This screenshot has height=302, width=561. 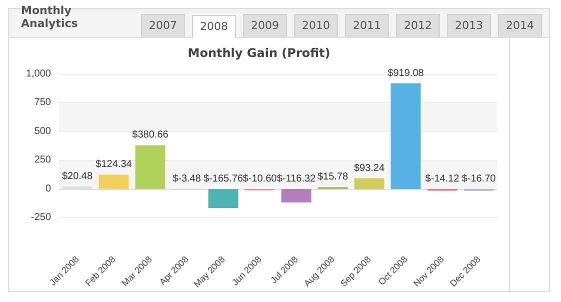 What do you see at coordinates (49, 18) in the screenshot?
I see `text: Monthly Analytics` at bounding box center [49, 18].